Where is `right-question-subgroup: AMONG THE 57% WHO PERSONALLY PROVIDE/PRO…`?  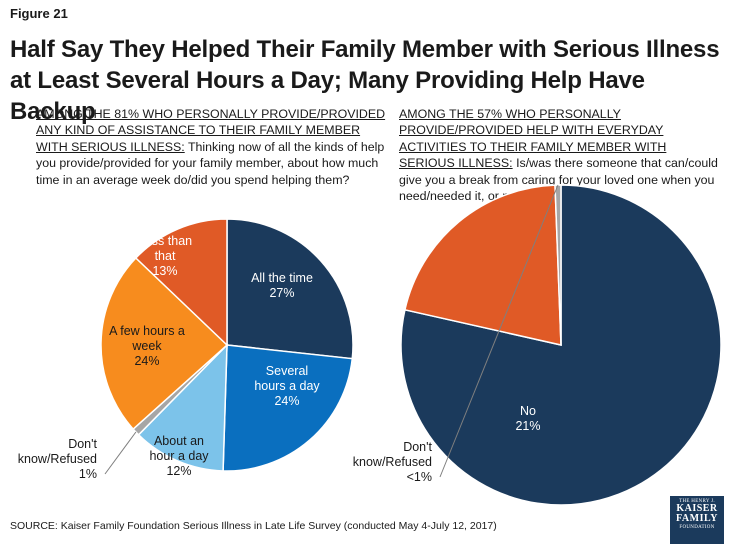
right-question-subgroup: AMONG THE 57% WHO PERSONALLY PROVIDE/PRO… is located at coordinates (533, 139).